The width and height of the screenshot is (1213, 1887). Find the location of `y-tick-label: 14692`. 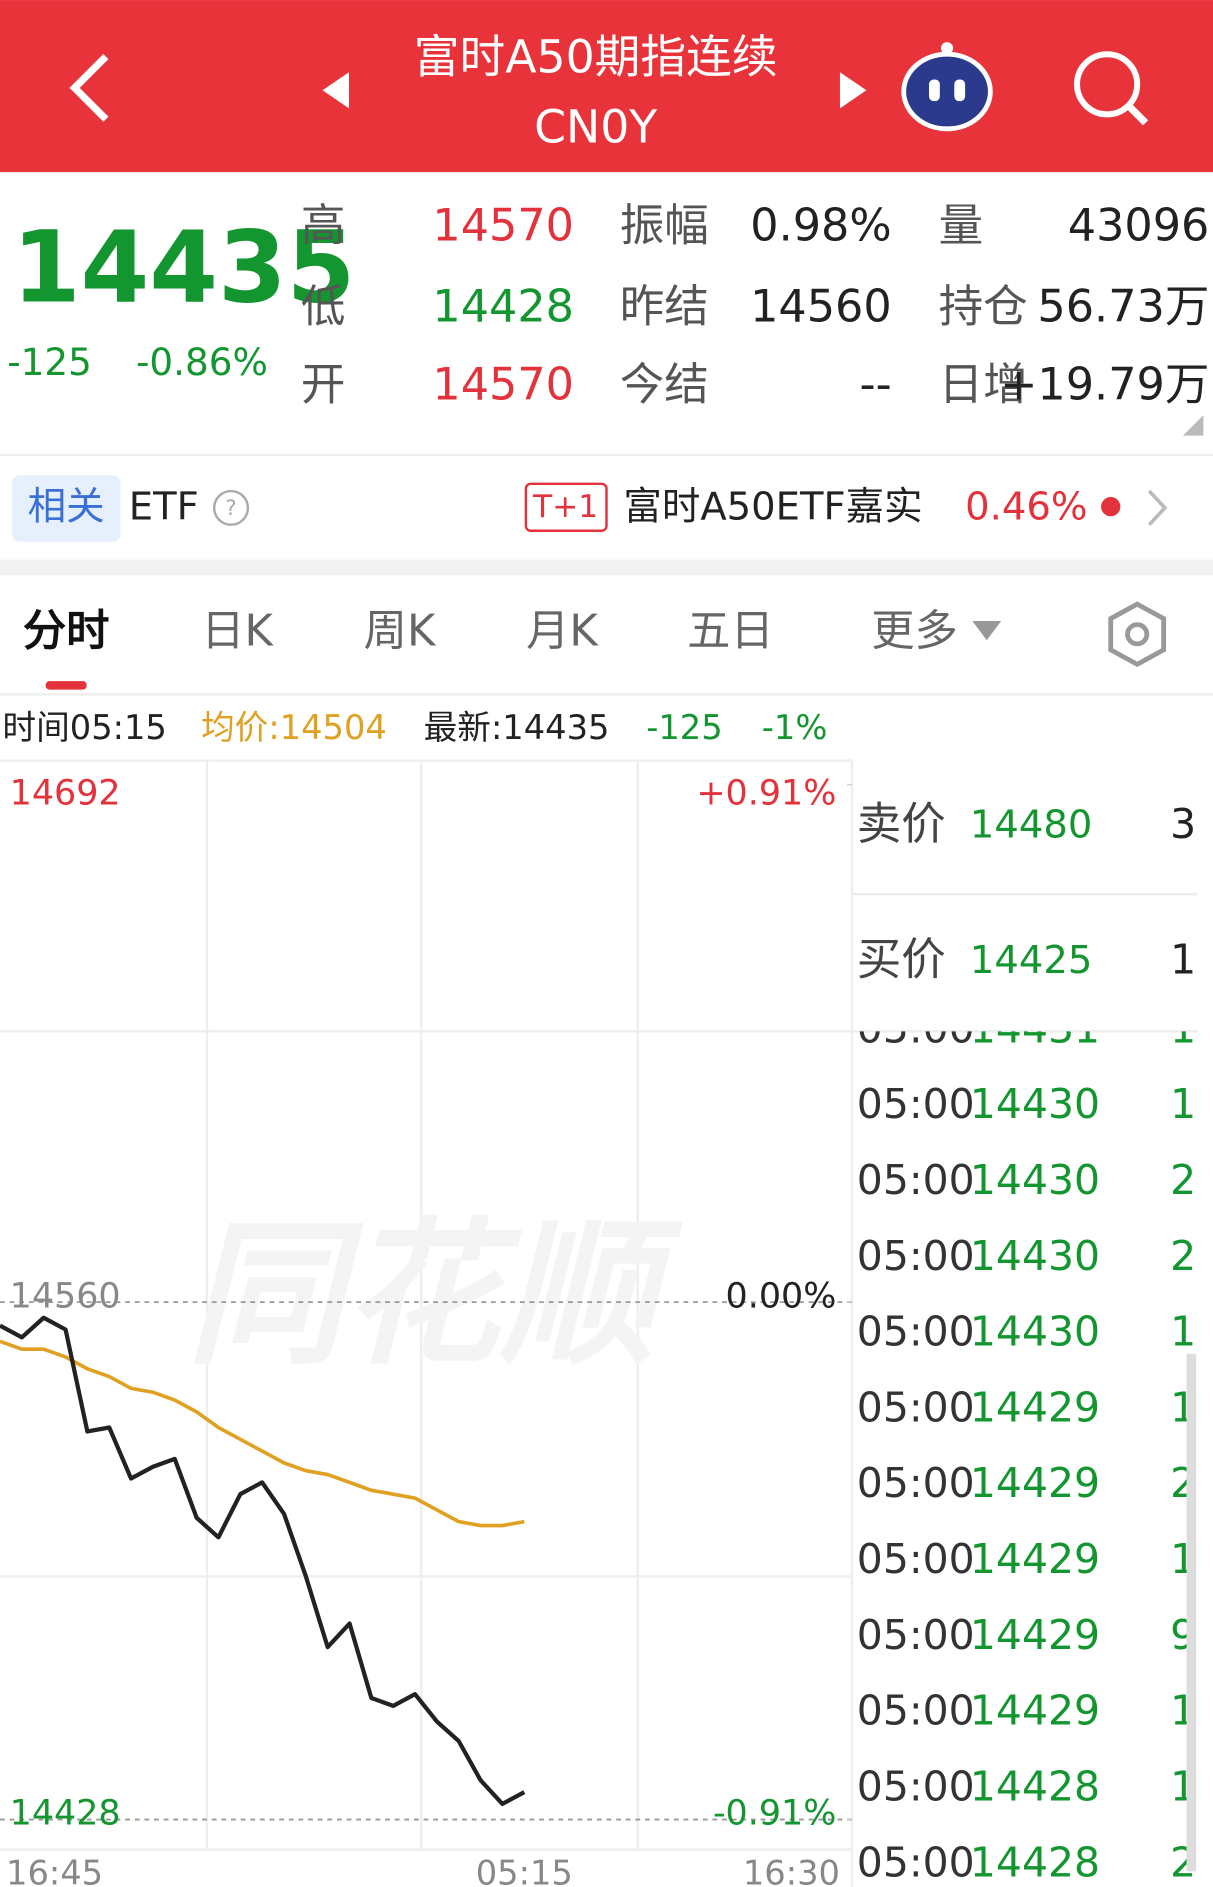

y-tick-label: 14692 is located at coordinates (65, 793).